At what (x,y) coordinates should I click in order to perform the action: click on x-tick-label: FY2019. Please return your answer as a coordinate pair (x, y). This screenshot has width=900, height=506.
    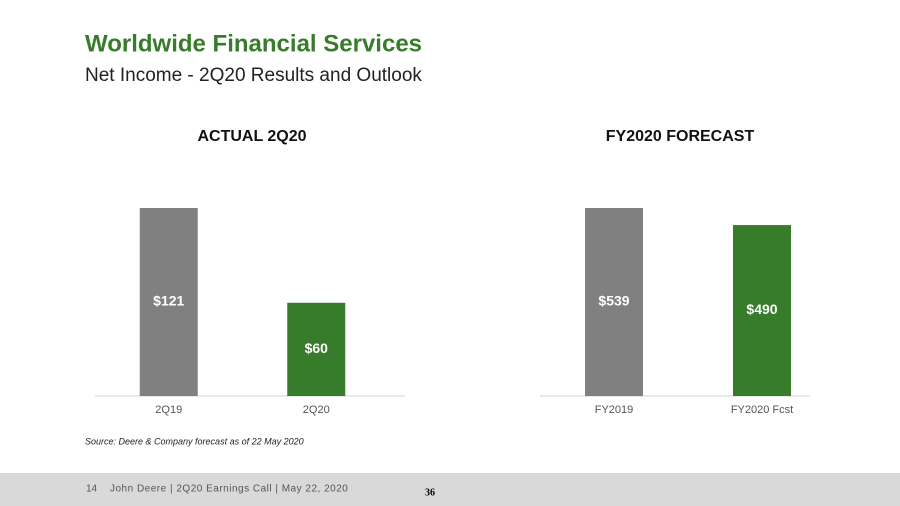
    Looking at the image, I should click on (614, 410).